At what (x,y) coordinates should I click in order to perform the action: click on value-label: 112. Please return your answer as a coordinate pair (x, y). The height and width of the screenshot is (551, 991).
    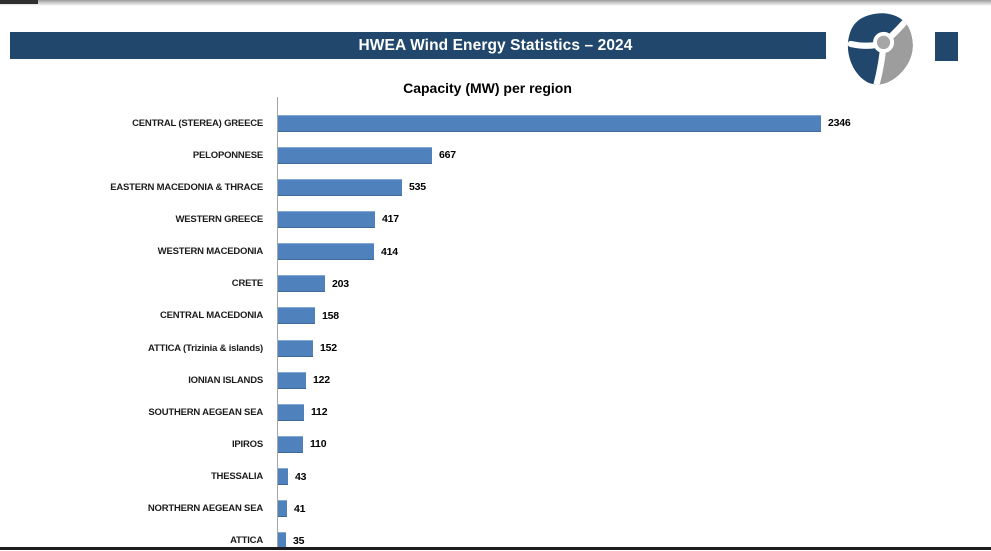
    Looking at the image, I should click on (319, 412).